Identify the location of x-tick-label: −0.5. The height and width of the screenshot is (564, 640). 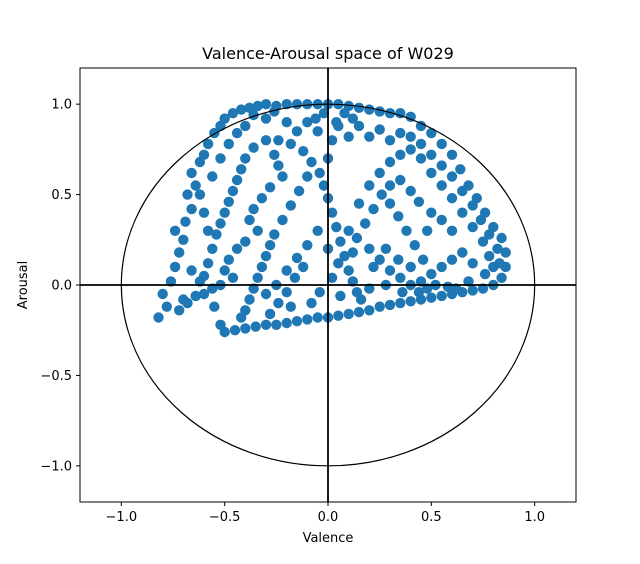
(225, 517).